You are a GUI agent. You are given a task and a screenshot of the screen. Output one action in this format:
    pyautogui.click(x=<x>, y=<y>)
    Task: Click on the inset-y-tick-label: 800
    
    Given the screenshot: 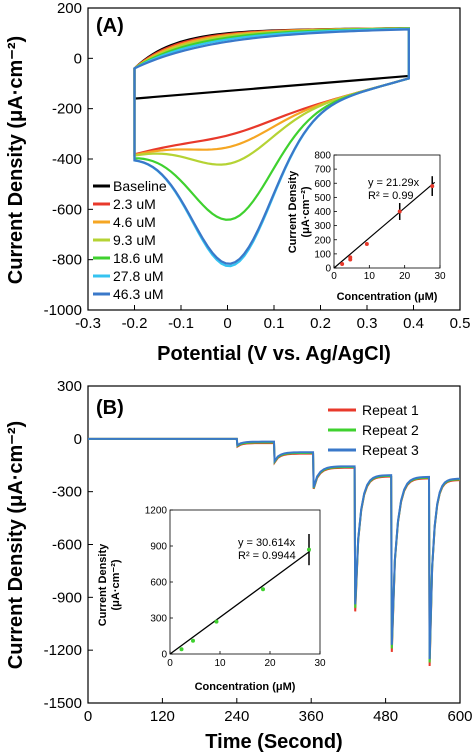 What is the action you would take?
    pyautogui.click(x=322, y=156)
    